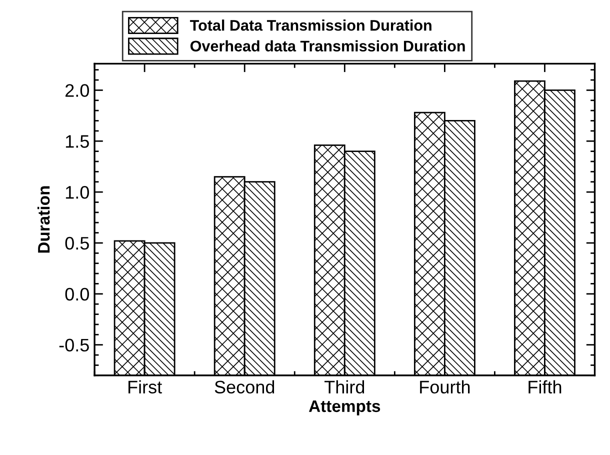 The width and height of the screenshot is (610, 455). Describe the element at coordinates (77, 192) in the screenshot. I see `y-tick-label: 1.0` at that location.